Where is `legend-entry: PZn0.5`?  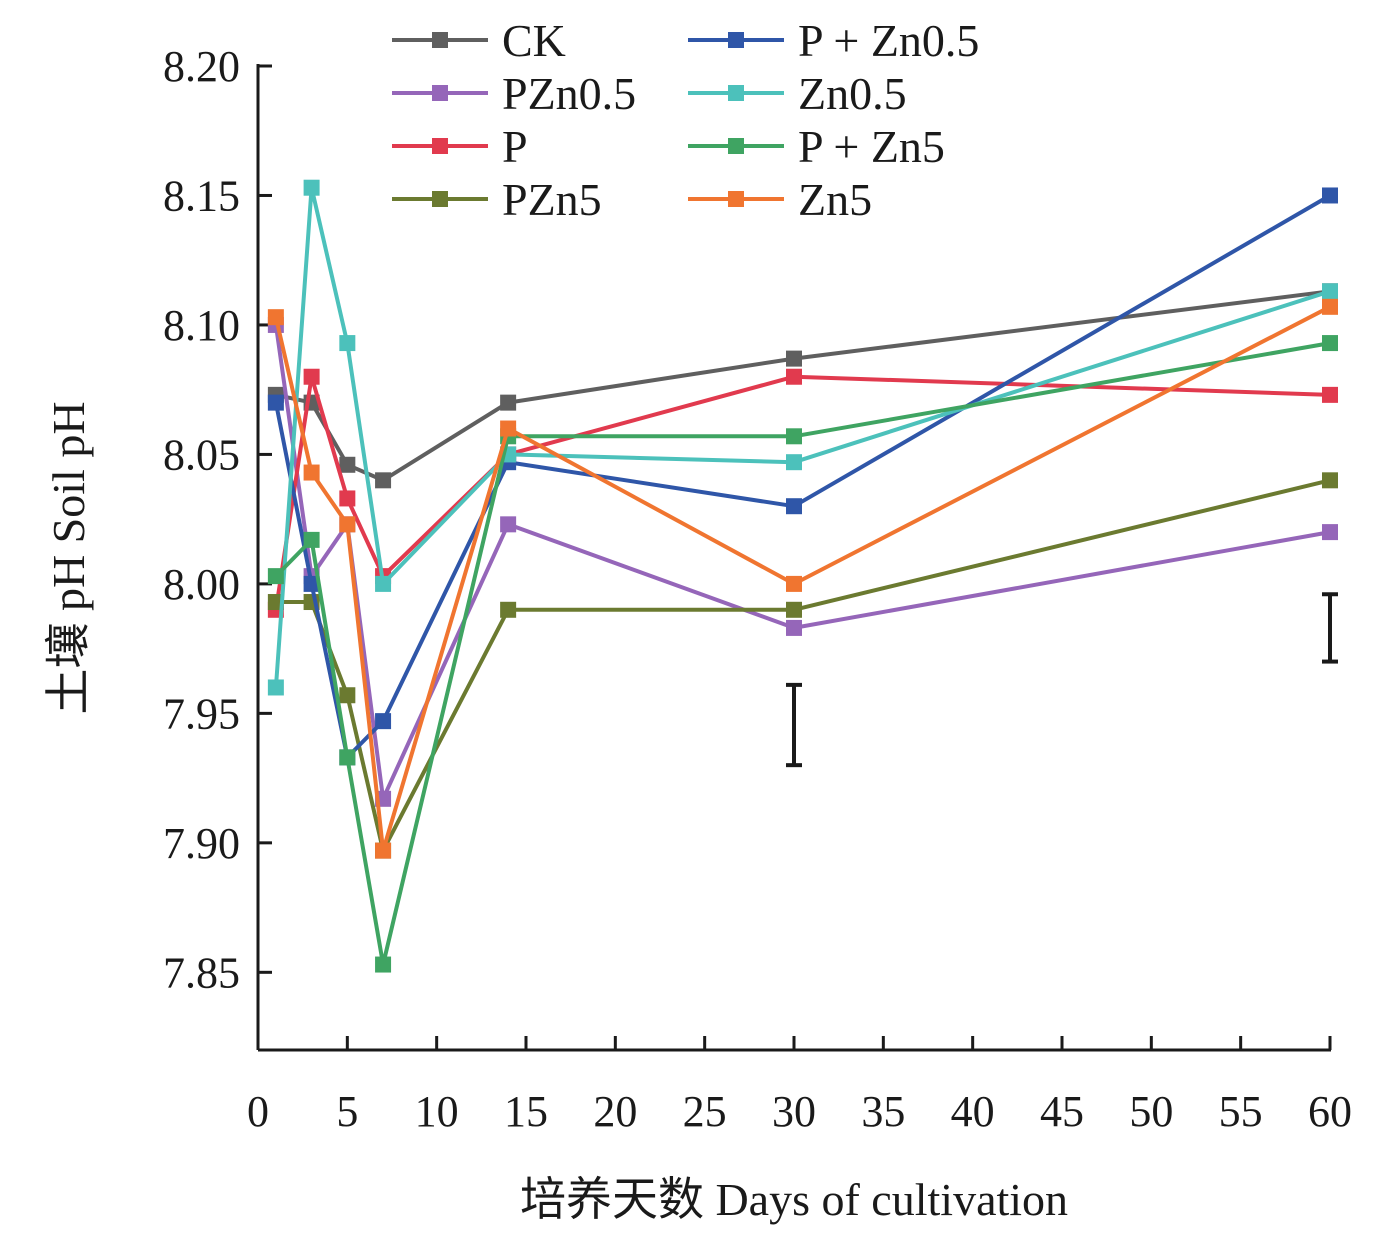
legend-entry: PZn0.5 is located at coordinates (514, 93).